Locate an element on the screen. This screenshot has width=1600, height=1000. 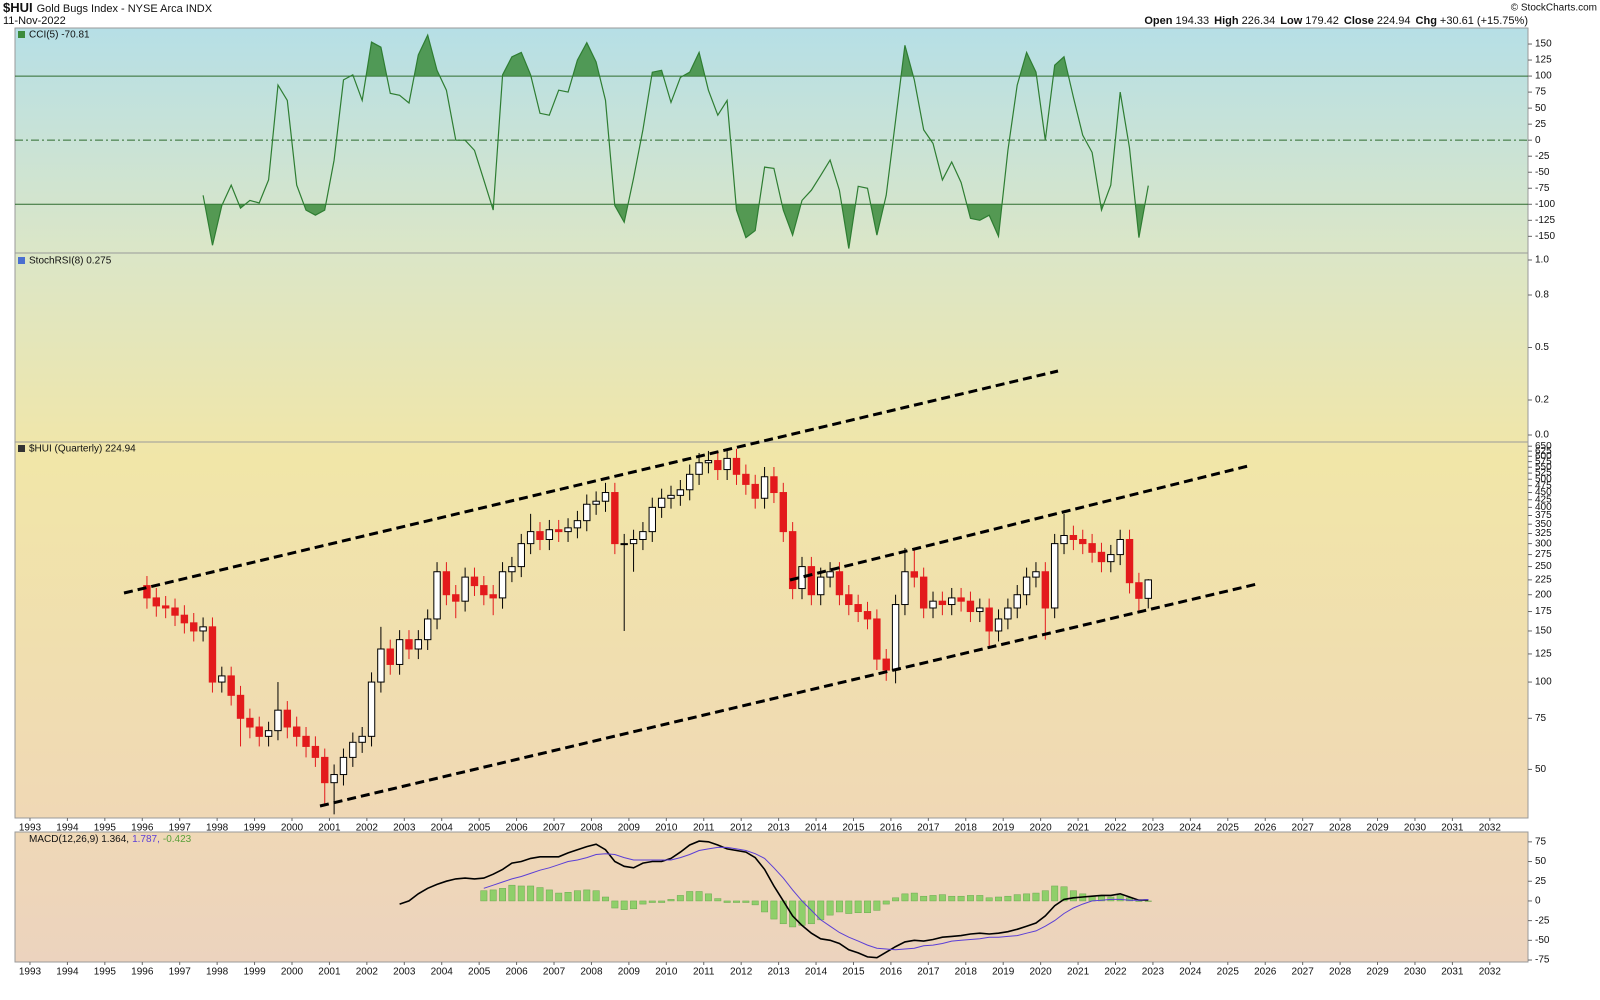
x-tick-label: 1994 is located at coordinates (67, 828).